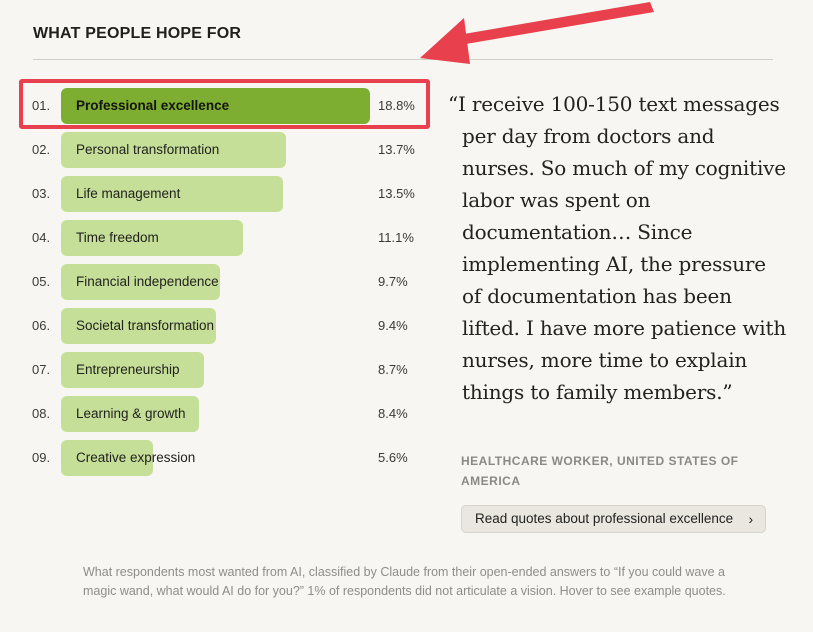 This screenshot has height=632, width=813. Describe the element at coordinates (220, 326) in the screenshot. I see `bar-row: 06. Societal transformation 9.4%` at that location.